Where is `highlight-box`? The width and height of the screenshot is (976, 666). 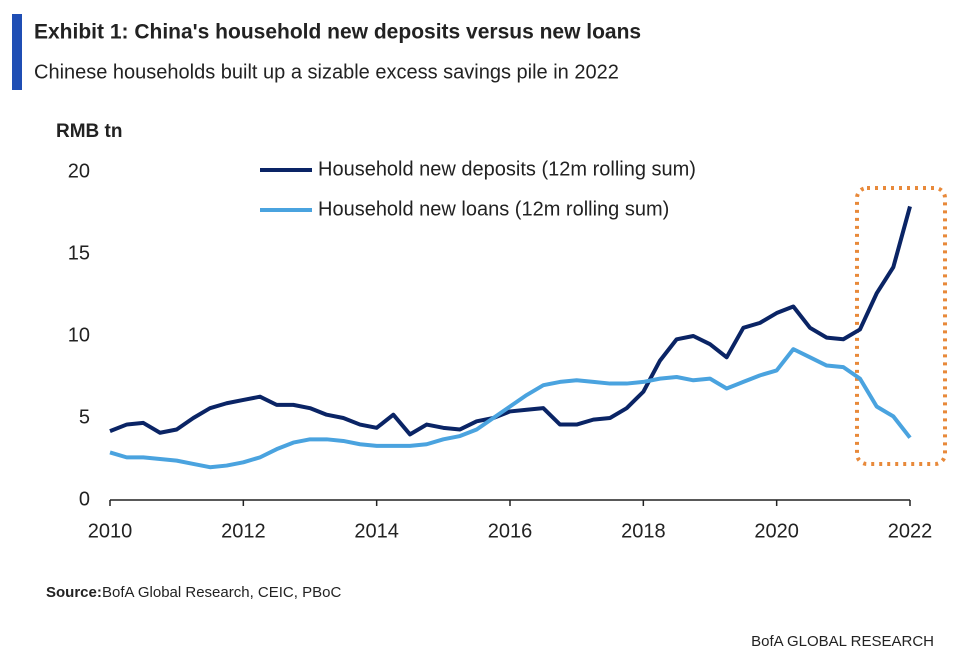
highlight-box is located at coordinates (901, 326).